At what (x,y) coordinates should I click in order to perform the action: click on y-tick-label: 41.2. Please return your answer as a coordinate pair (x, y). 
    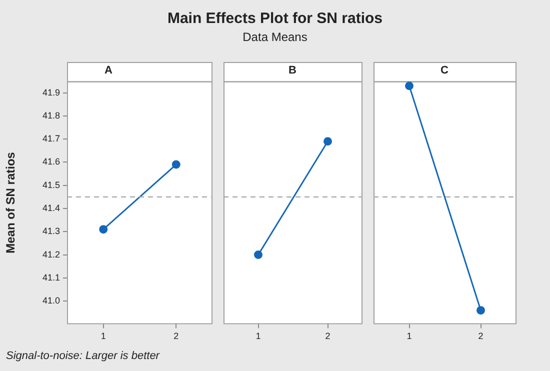
    Looking at the image, I should click on (51, 254).